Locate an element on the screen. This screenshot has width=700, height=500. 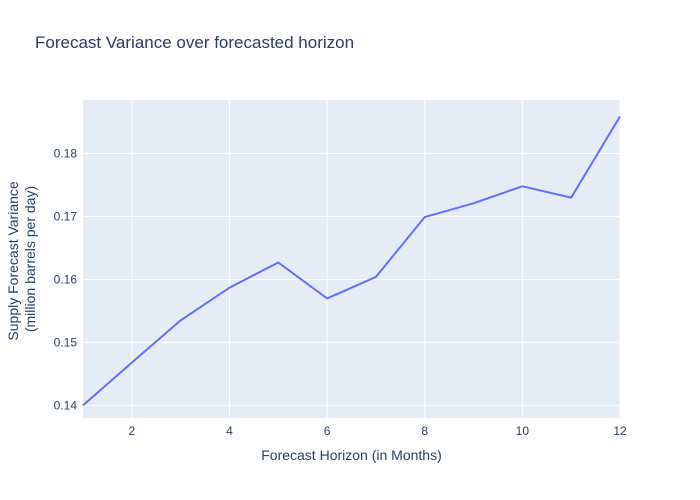
y-axis-title-line-2: (million barrels per day) is located at coordinates (30, 259).